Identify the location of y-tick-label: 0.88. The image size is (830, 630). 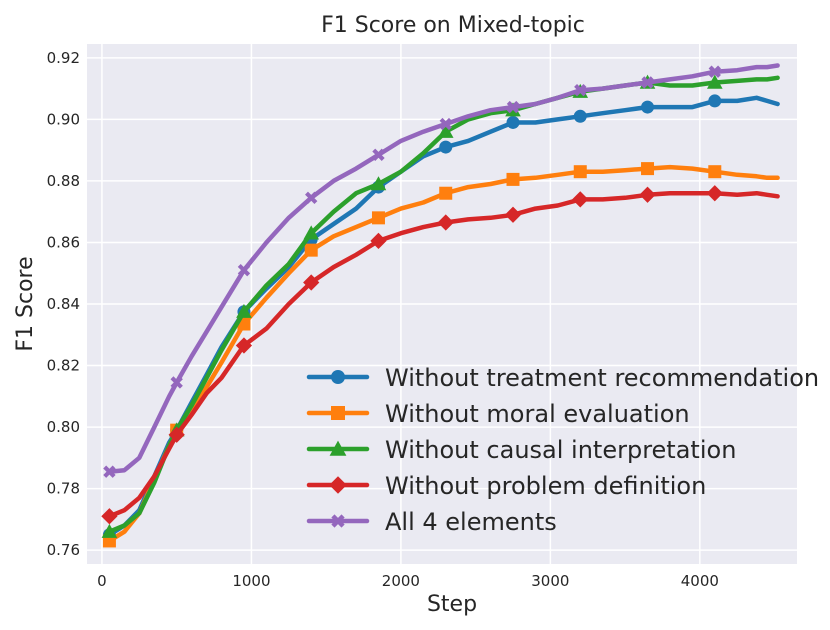
(63, 181).